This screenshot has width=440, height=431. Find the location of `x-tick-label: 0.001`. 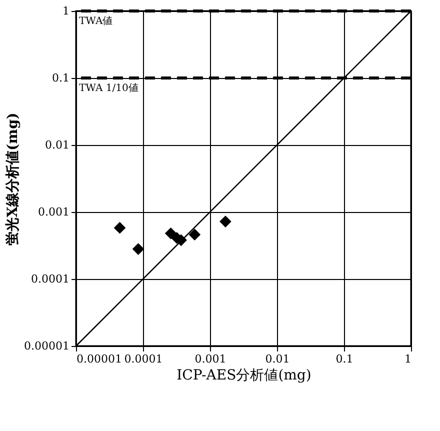

x-tick-label: 0.001 is located at coordinates (210, 359).